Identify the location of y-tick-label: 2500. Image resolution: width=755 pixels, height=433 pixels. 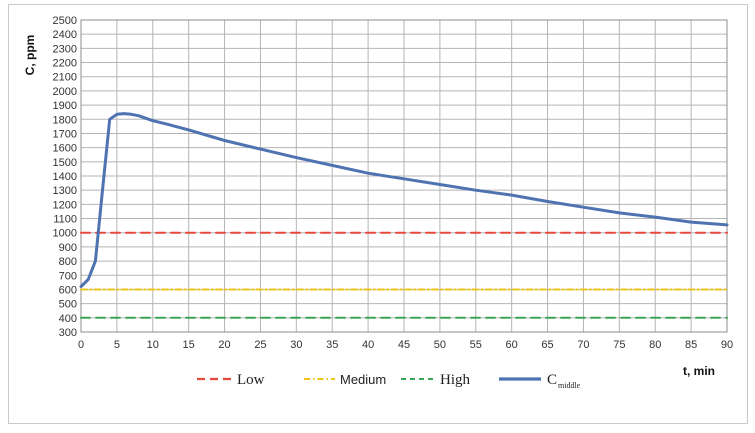
(65, 21).